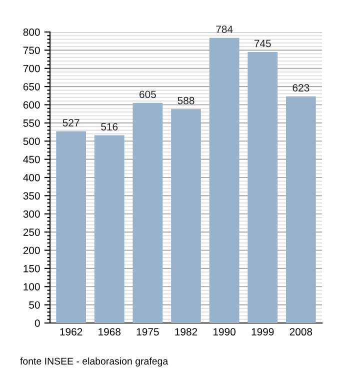 This screenshot has width=350, height=373. What do you see at coordinates (31, 196) in the screenshot?
I see `y-tick-label: 350` at bounding box center [31, 196].